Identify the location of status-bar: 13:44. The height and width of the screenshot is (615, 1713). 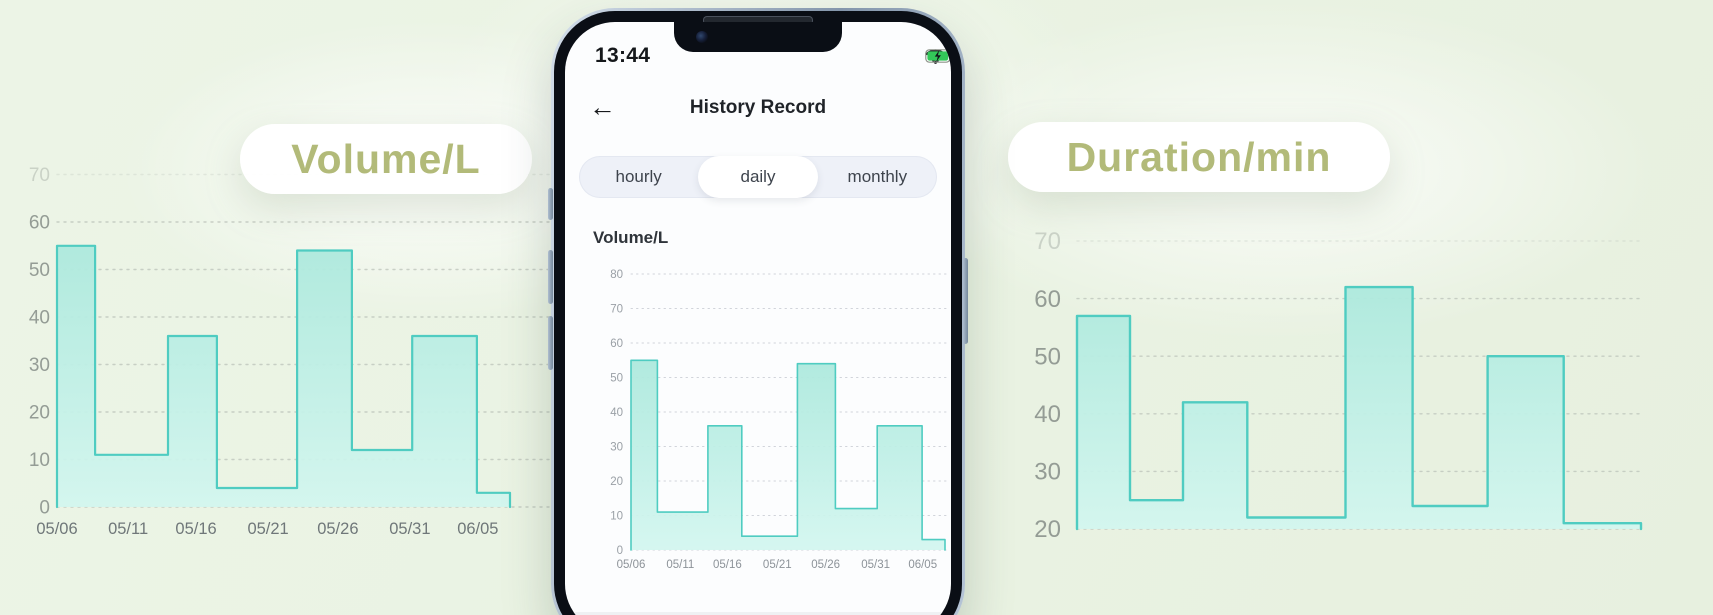
(758, 48).